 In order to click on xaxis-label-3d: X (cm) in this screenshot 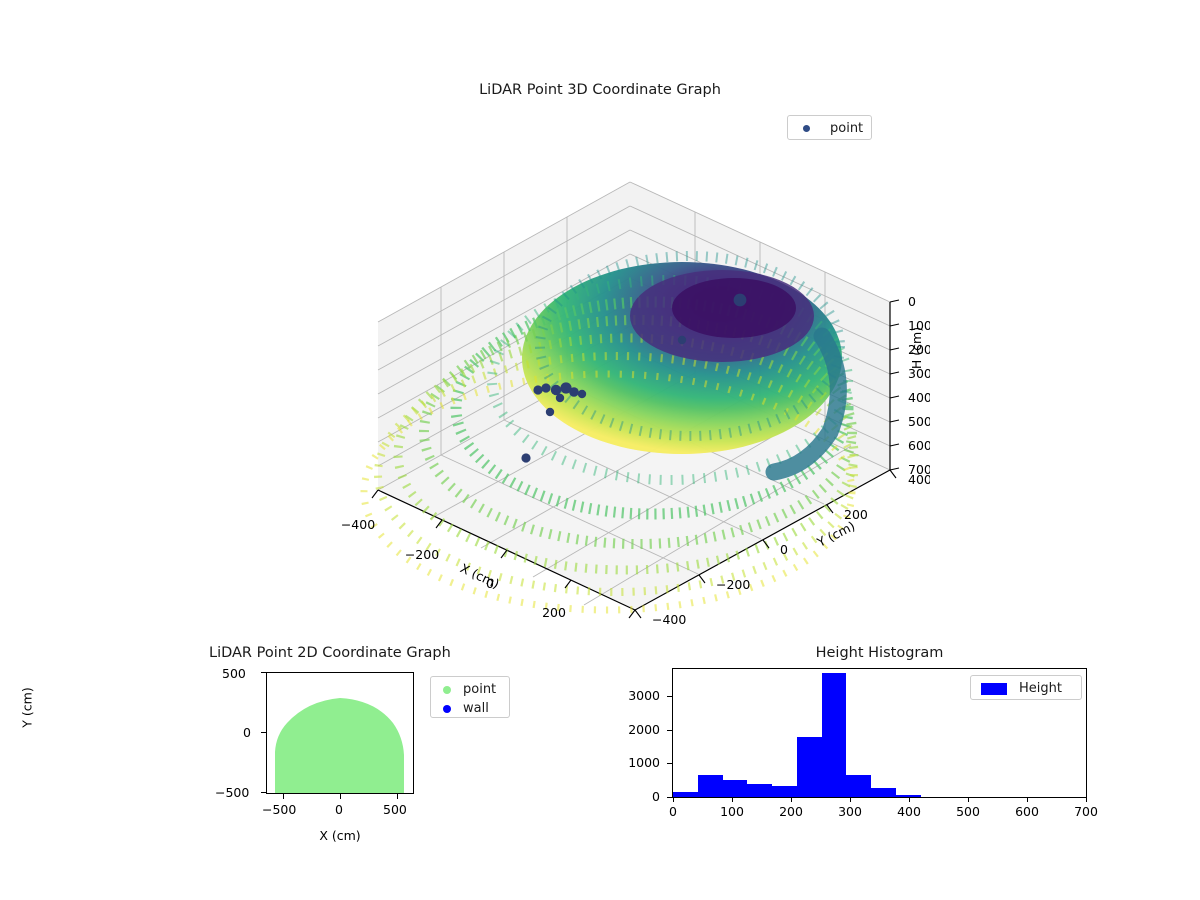, I will do `click(480, 575)`.